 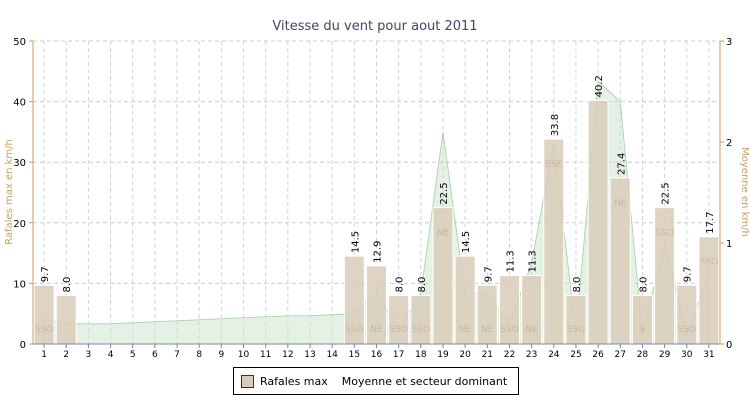 What do you see at coordinates (19, 163) in the screenshot?
I see `y-tick-label: 30` at bounding box center [19, 163].